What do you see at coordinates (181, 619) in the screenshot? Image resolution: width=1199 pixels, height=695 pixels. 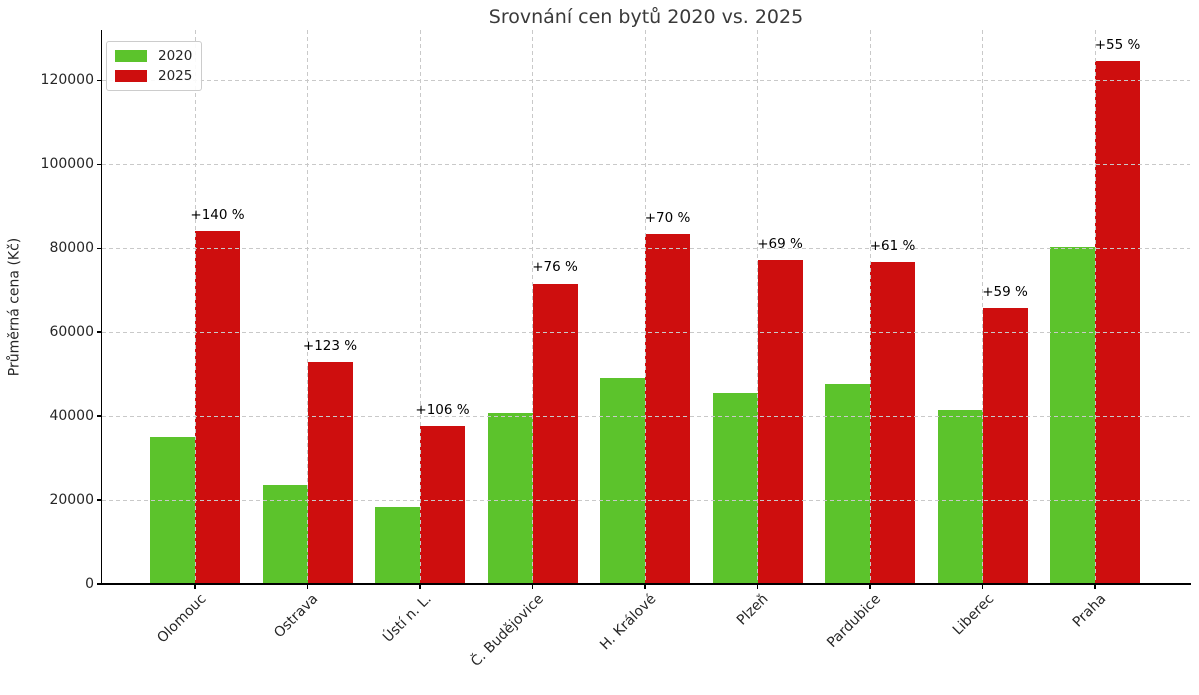 I see `x-tick-label-0: Olomouc` at bounding box center [181, 619].